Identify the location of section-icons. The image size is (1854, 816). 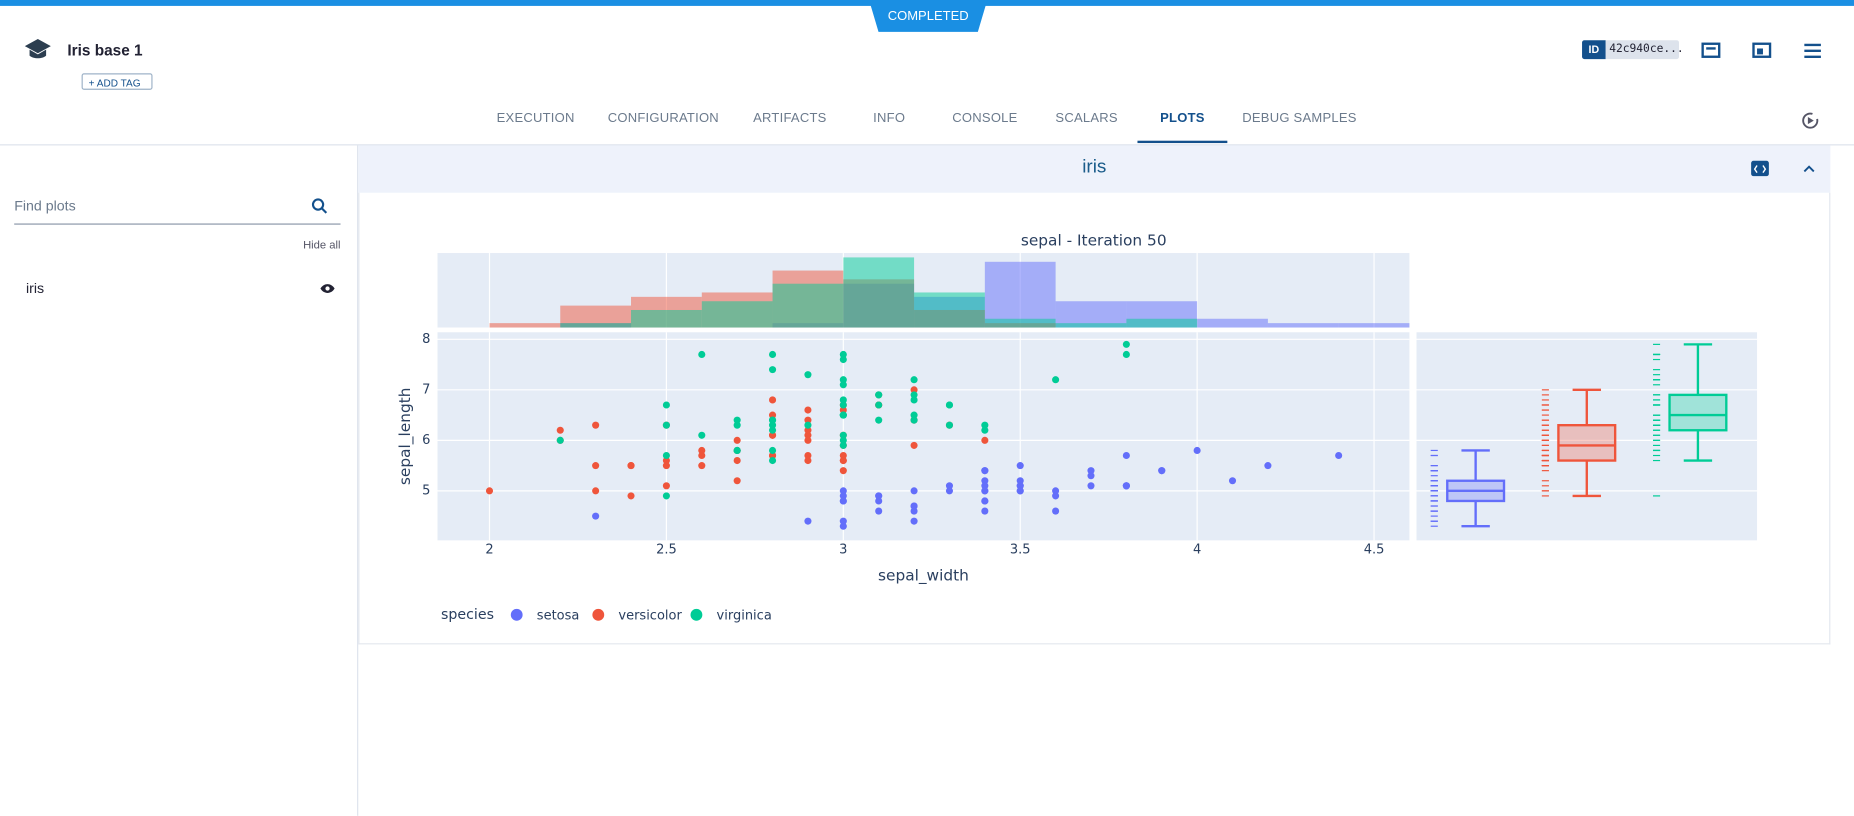
(1785, 169).